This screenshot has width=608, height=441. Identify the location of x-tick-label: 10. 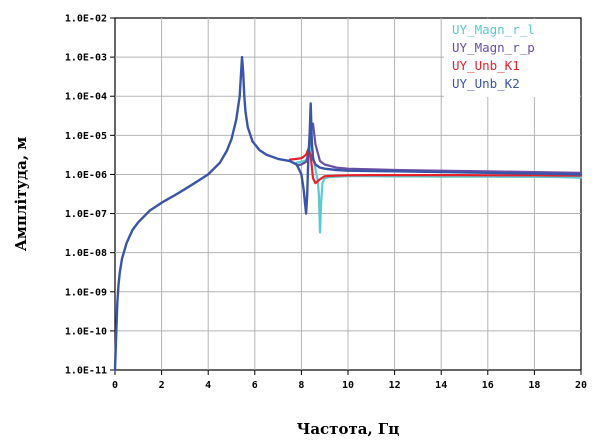
(348, 385).